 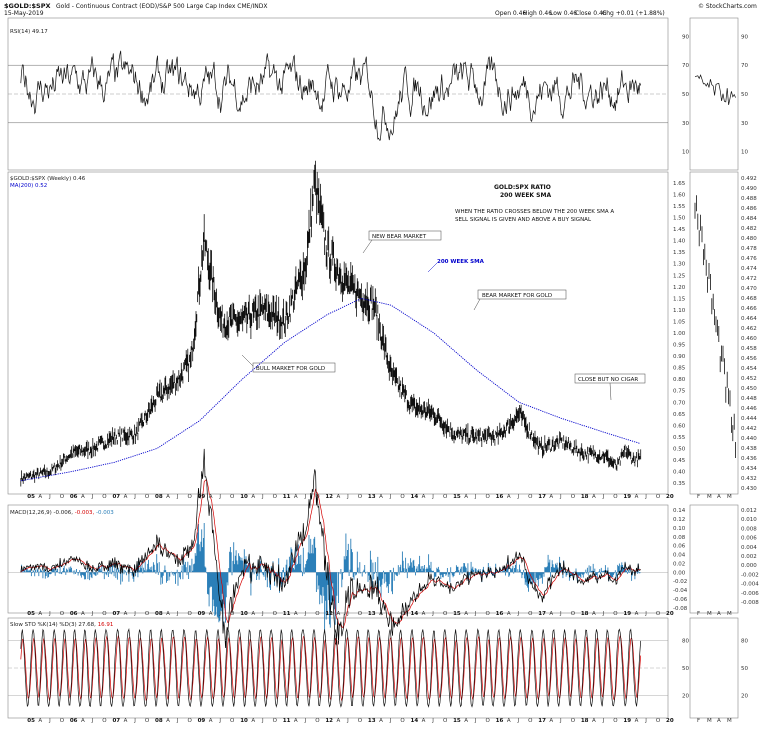 I want to click on ohlc-high: High 0.46, so click(x=537, y=13).